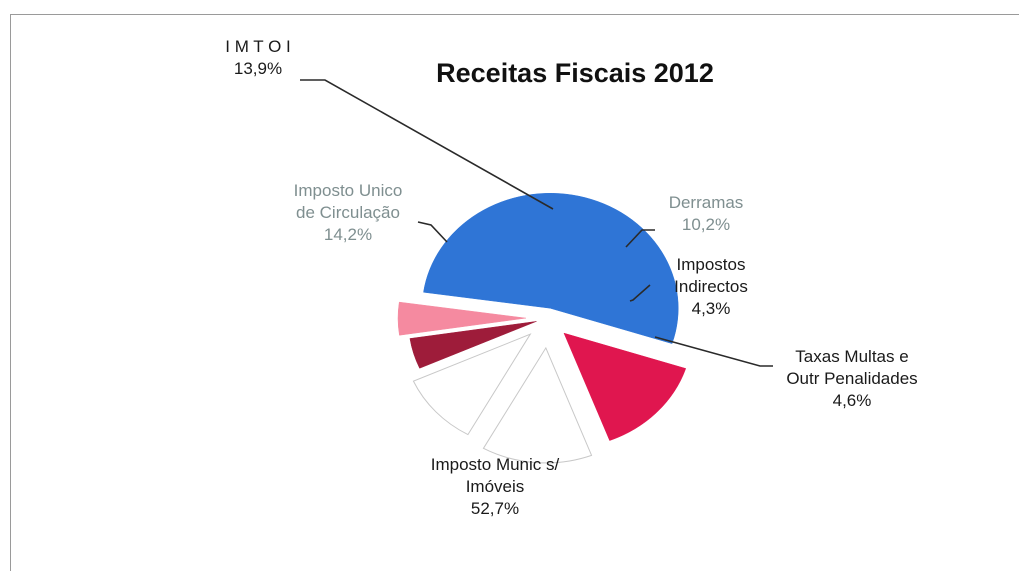 The image size is (1019, 571). What do you see at coordinates (640, 293) in the screenshot?
I see `leader-line-impostos-indirectos` at bounding box center [640, 293].